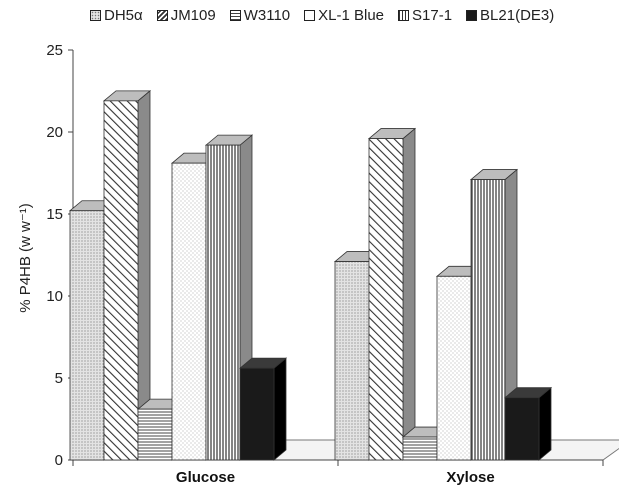 Image resolution: width=619 pixels, height=492 pixels. I want to click on legend-swatch-bl21-de3, so click(472, 15).